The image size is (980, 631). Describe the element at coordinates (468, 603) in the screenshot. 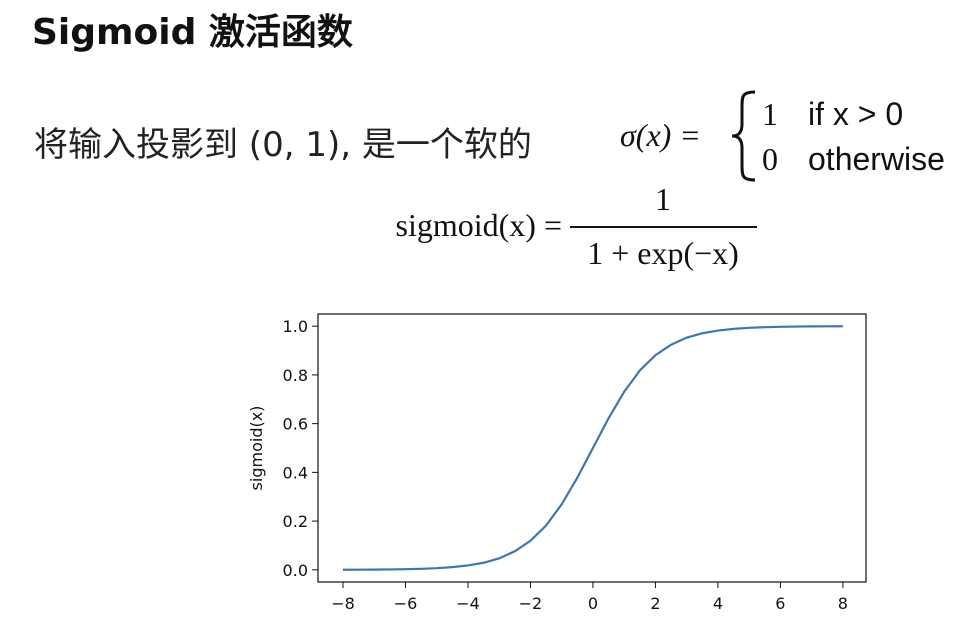

I see `x-tick-label: −4` at that location.